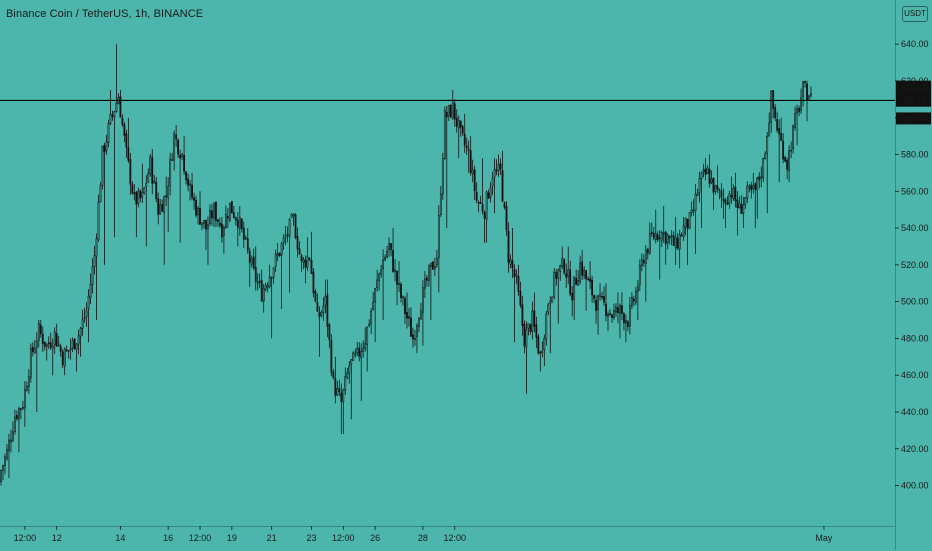 The height and width of the screenshot is (551, 932). Describe the element at coordinates (915, 14) in the screenshot. I see `currency-unit-badge: USDT` at that location.